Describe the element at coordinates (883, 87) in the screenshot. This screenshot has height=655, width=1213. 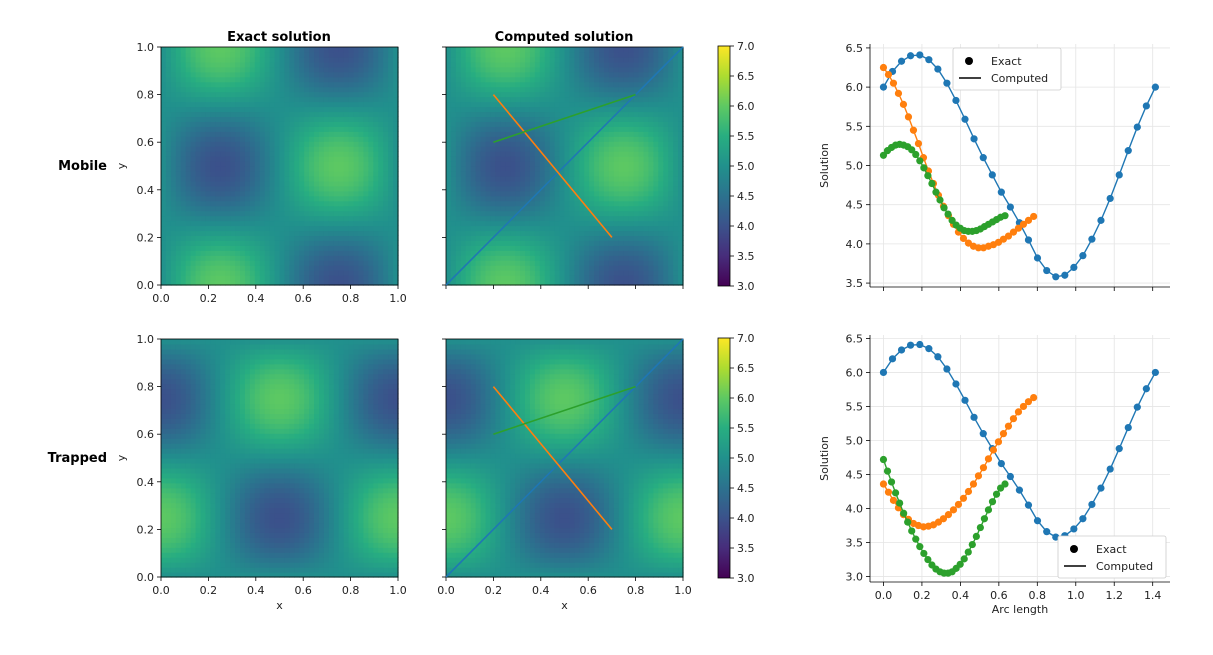
I see `series-point` at that location.